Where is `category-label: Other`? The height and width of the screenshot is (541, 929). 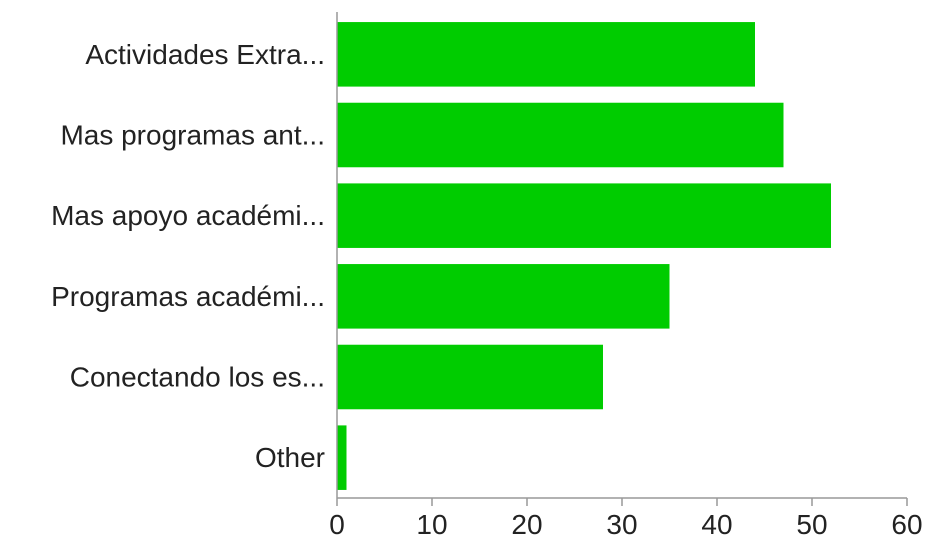 category-label: Other is located at coordinates (290, 457).